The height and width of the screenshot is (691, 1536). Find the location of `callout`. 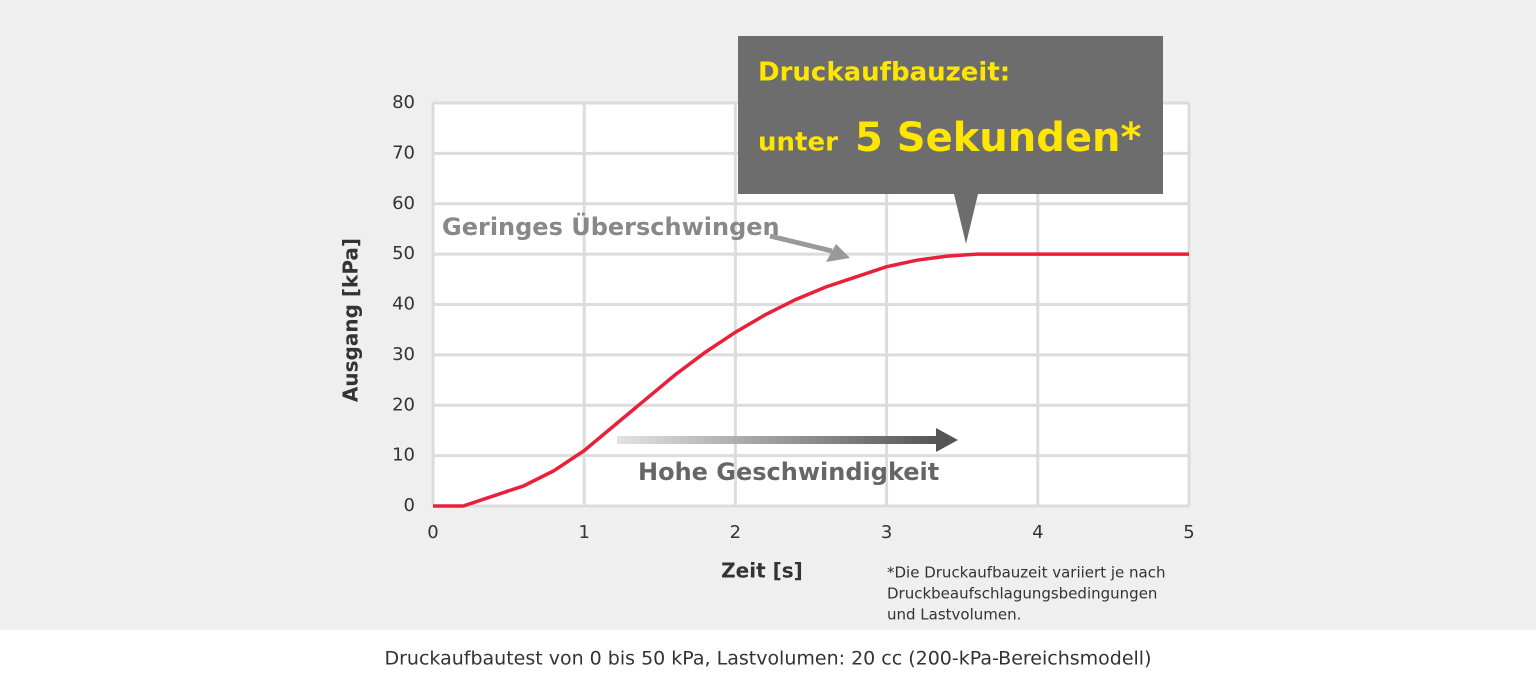

callout is located at coordinates (950, 140).